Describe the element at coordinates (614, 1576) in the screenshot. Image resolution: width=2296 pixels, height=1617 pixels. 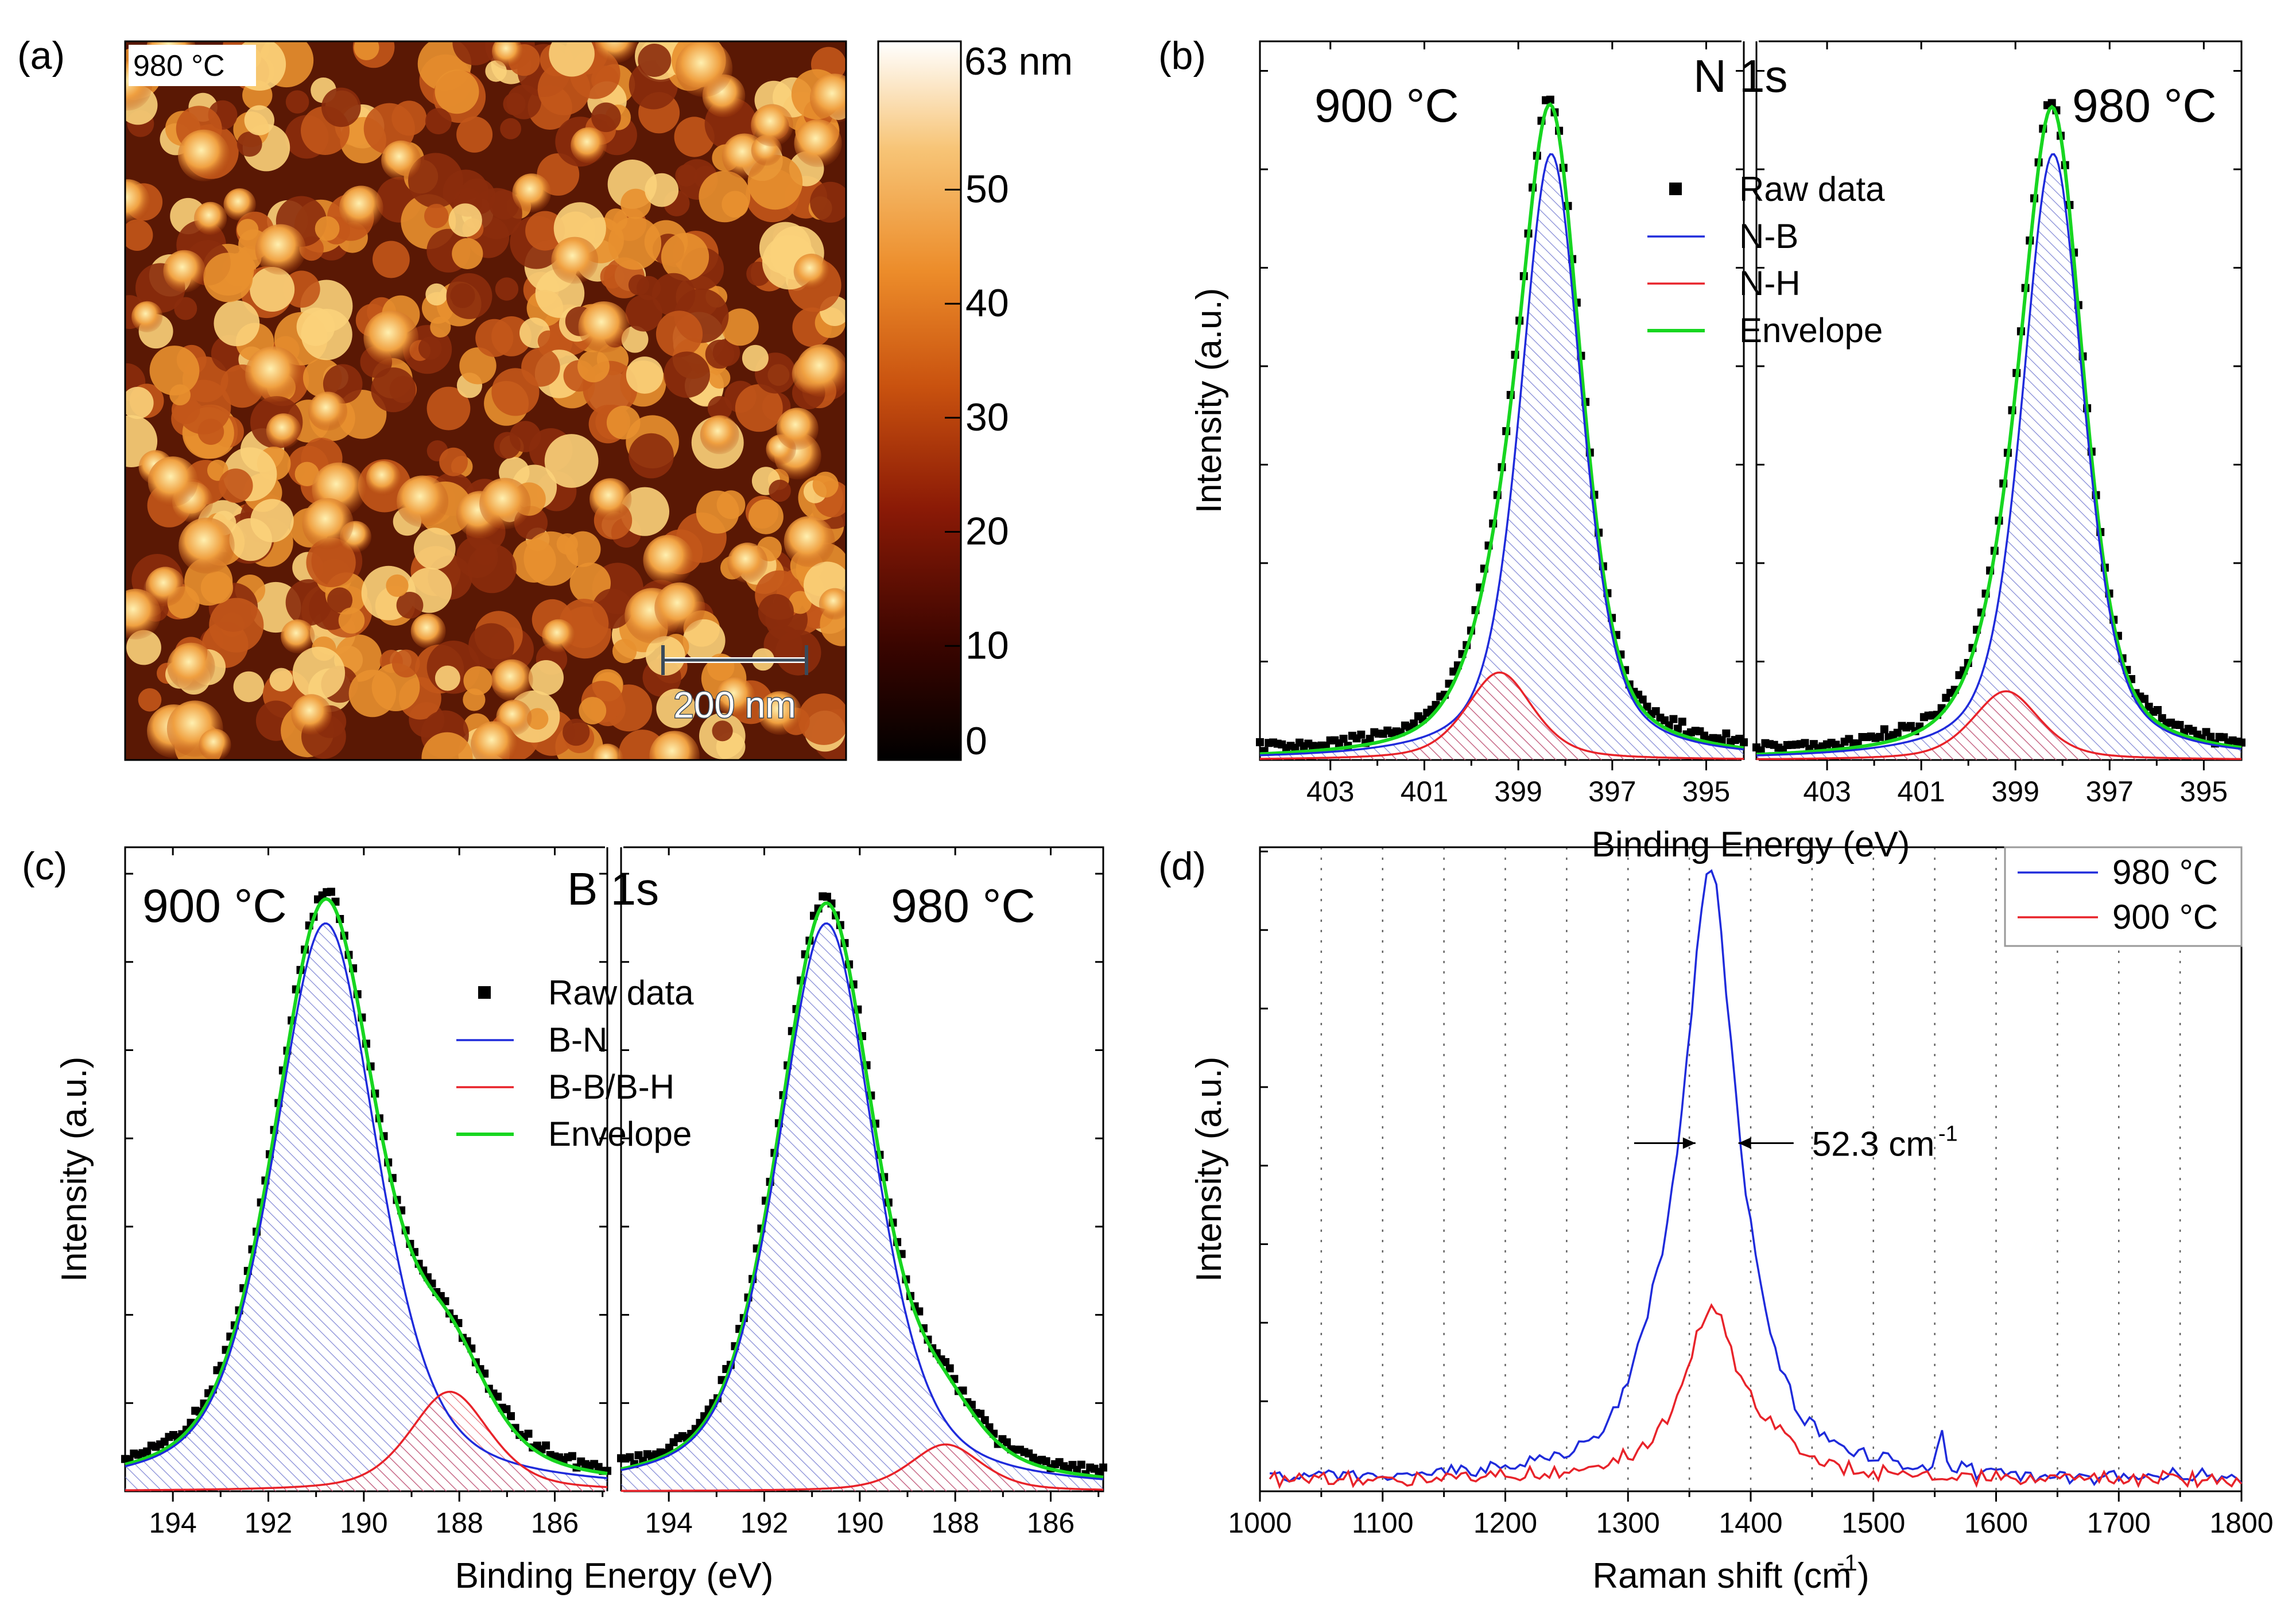
I see `x-axis-label: Binding Energy (eV)` at that location.